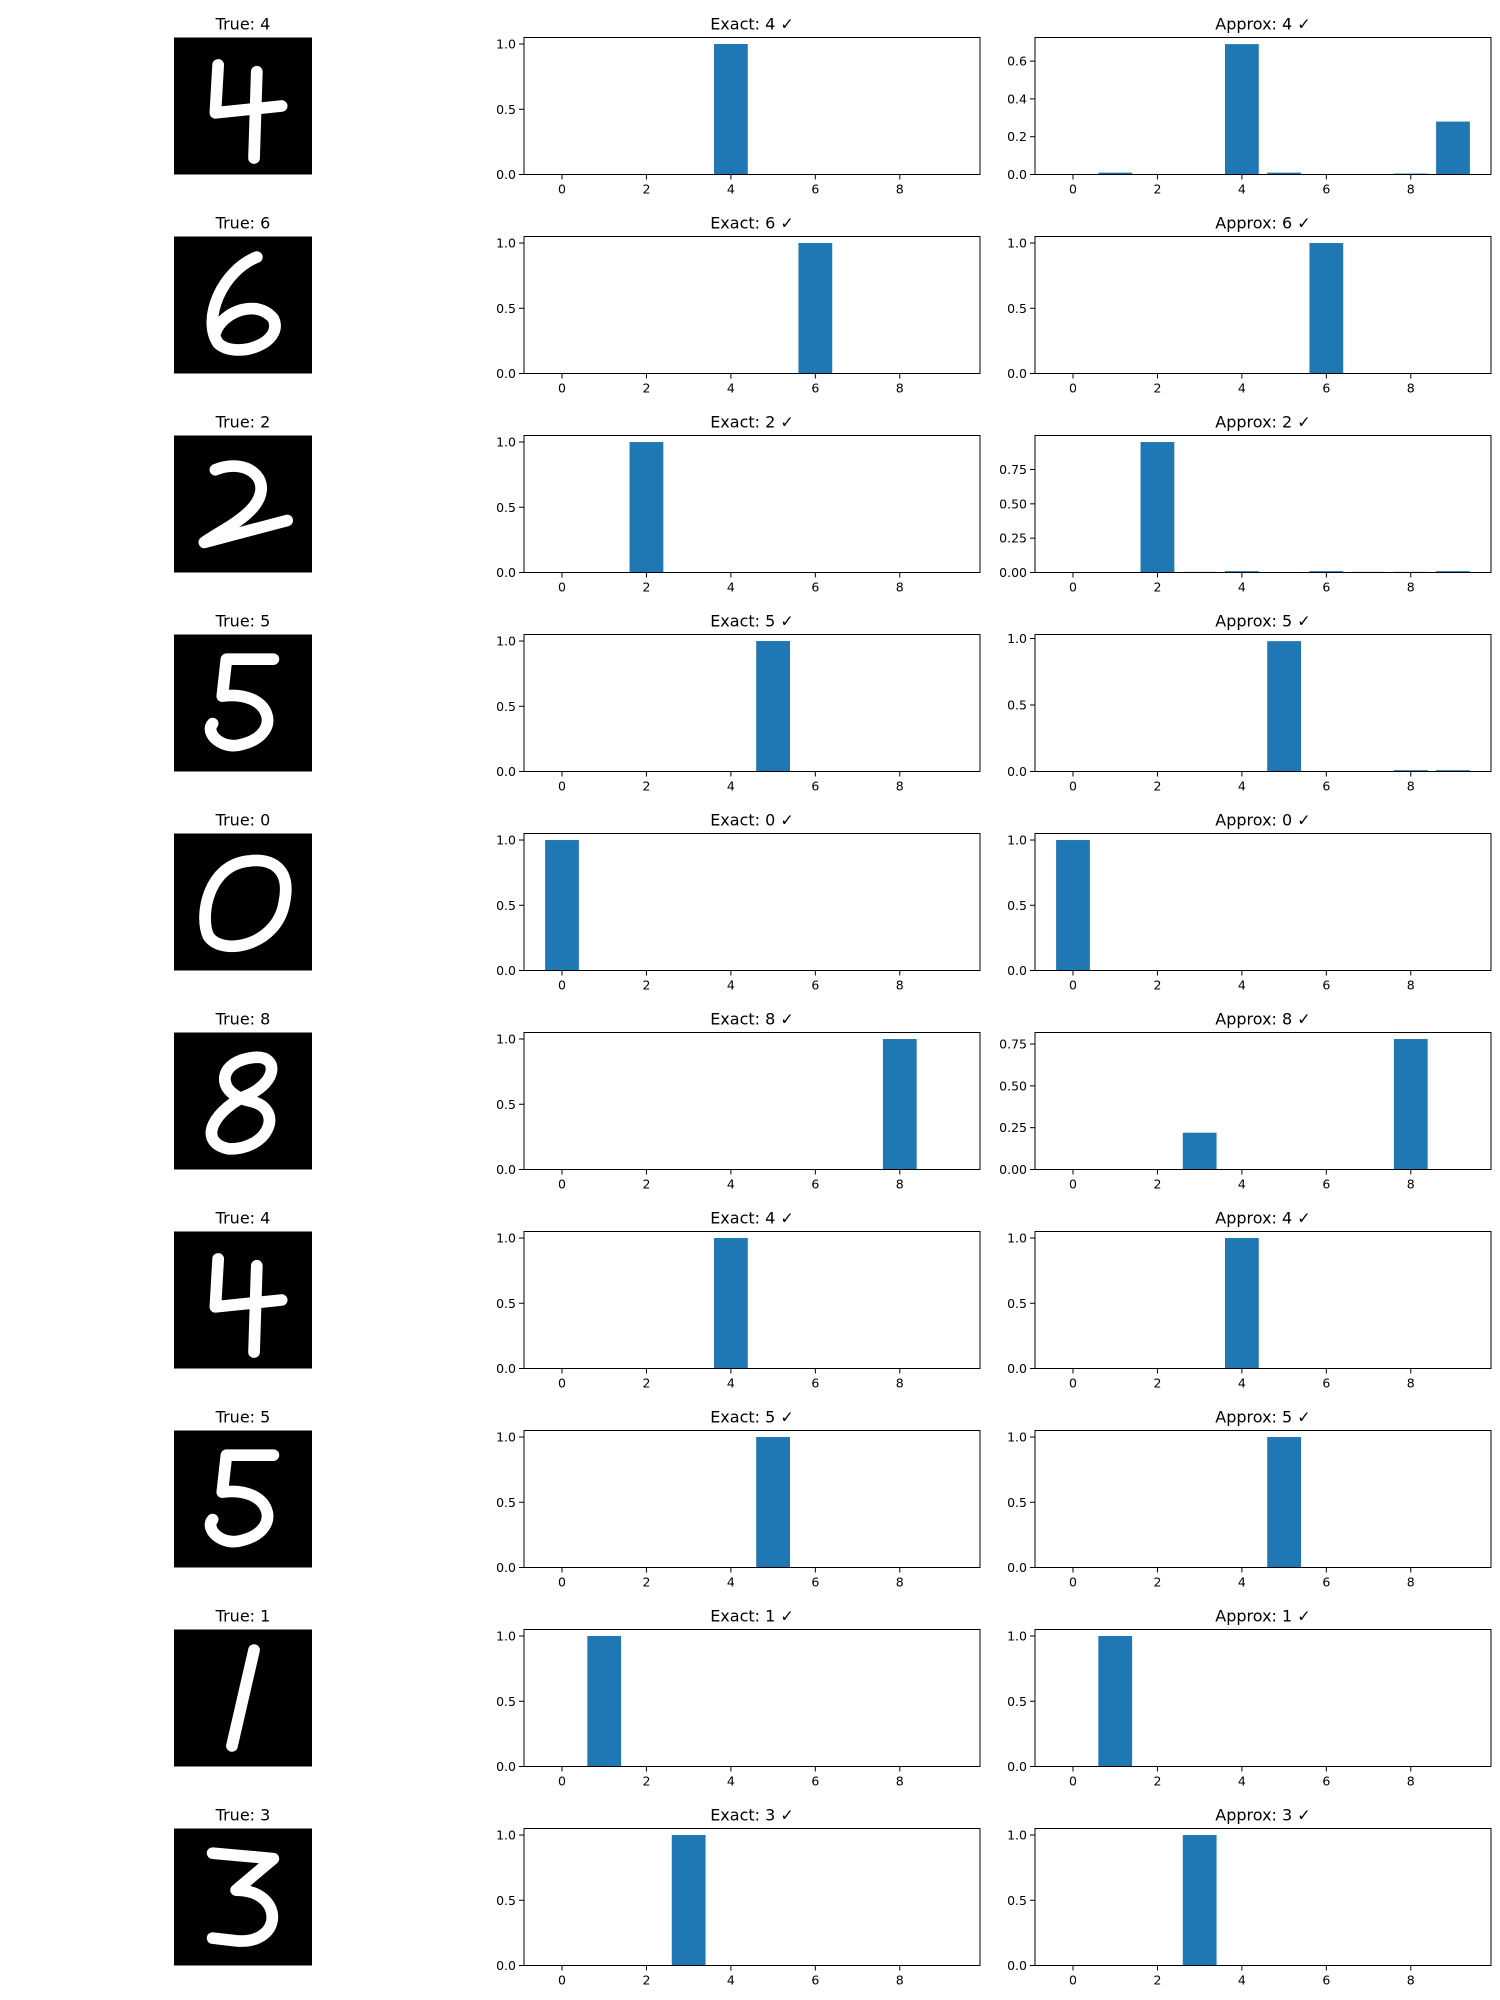 The image size is (1500, 2000). What do you see at coordinates (752, 1417) in the screenshot?
I see `panel-title: Exact: 5 ✓` at bounding box center [752, 1417].